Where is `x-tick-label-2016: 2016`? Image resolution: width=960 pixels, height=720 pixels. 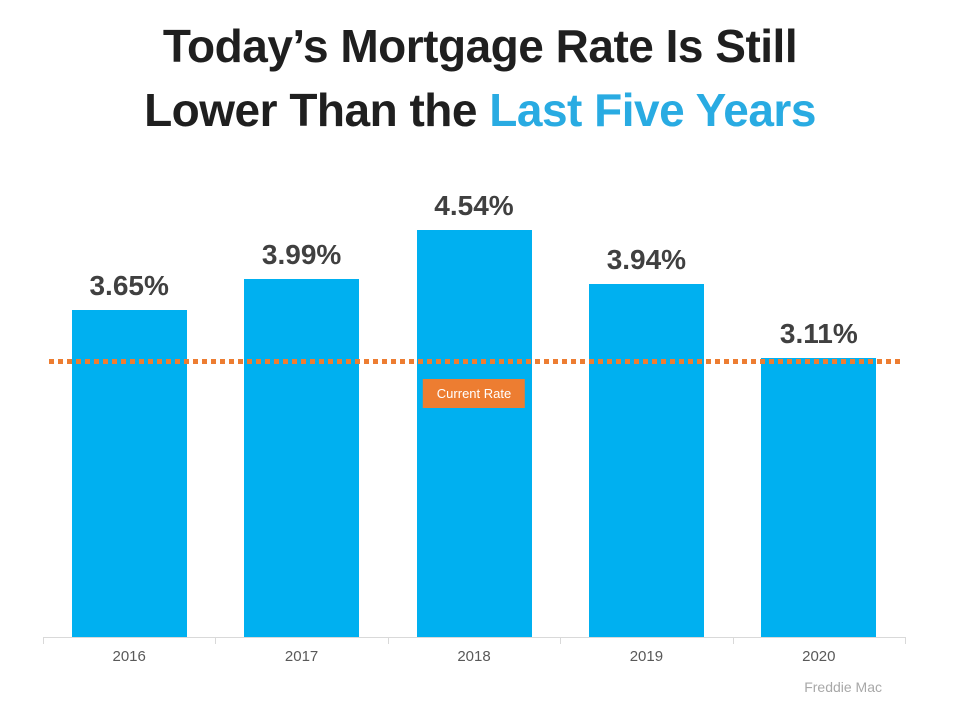
x-tick-label-2016: 2016 is located at coordinates (129, 656).